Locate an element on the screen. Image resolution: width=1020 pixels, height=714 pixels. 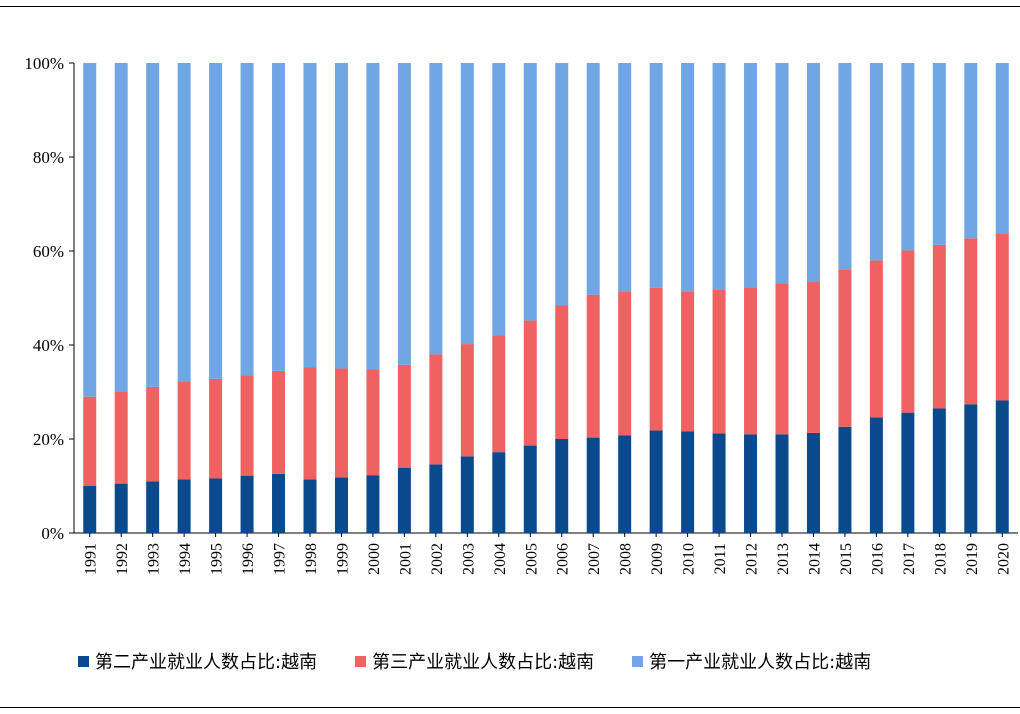
bar-segment-tertiary-1996 is located at coordinates (247, 425).